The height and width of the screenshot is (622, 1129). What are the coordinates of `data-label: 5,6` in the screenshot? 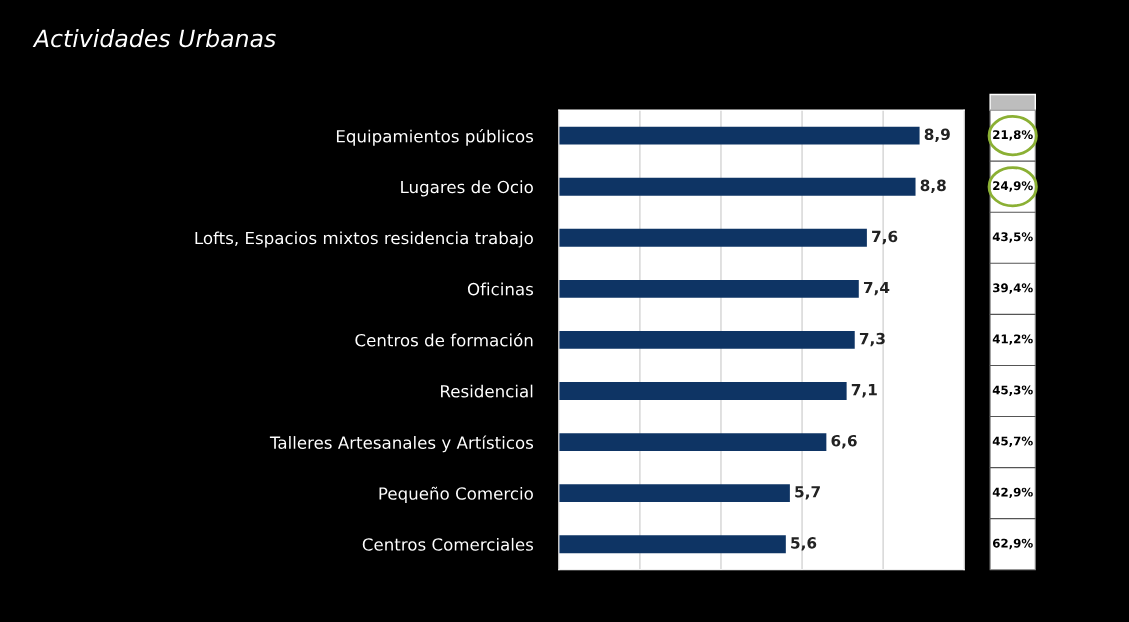 It's located at (804, 544).